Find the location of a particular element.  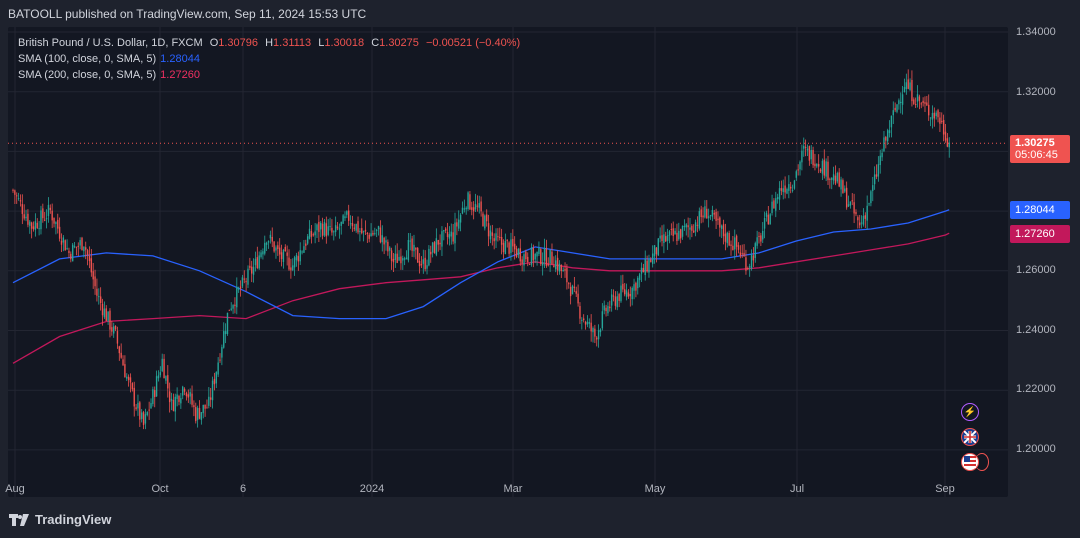

legend-sma200-row: SMA (200, close, 0, SMA, 5) 1.27260 is located at coordinates (269, 75).